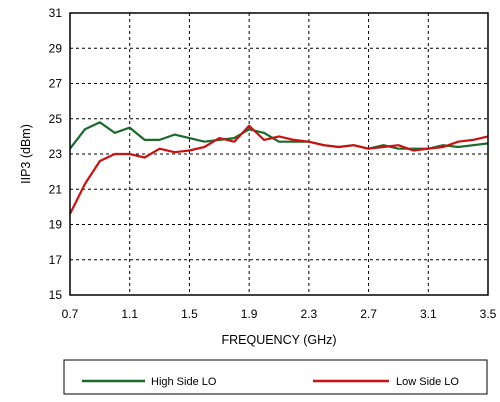  I want to click on y-tick-label: 31, so click(56, 13).